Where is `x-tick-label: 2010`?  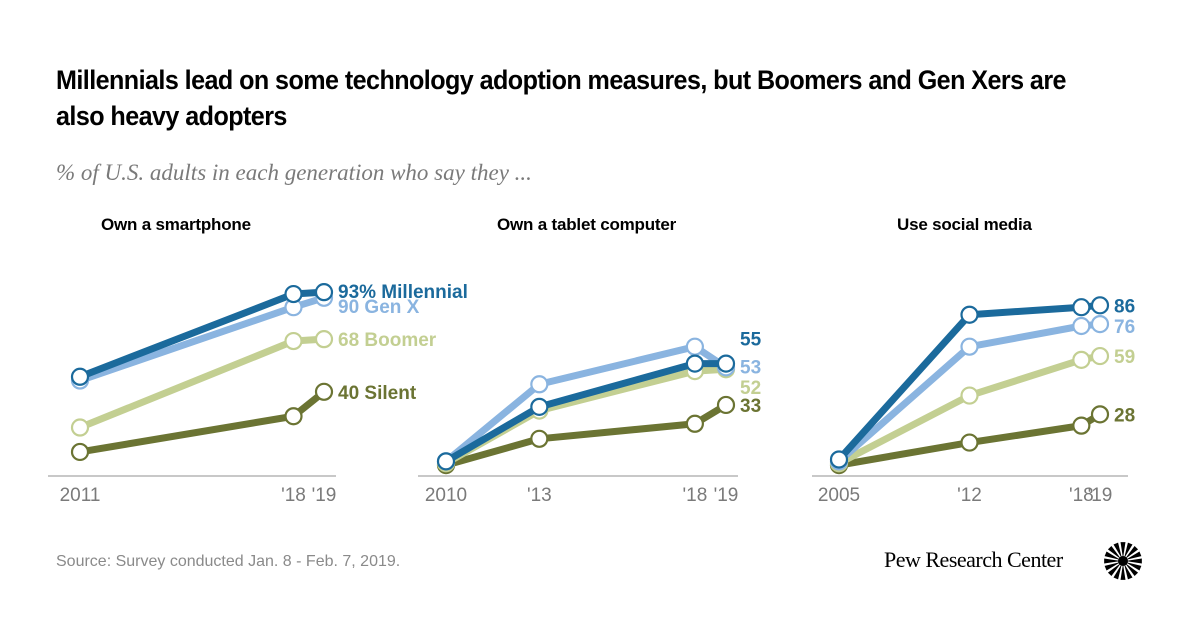
x-tick-label: 2010 is located at coordinates (446, 495).